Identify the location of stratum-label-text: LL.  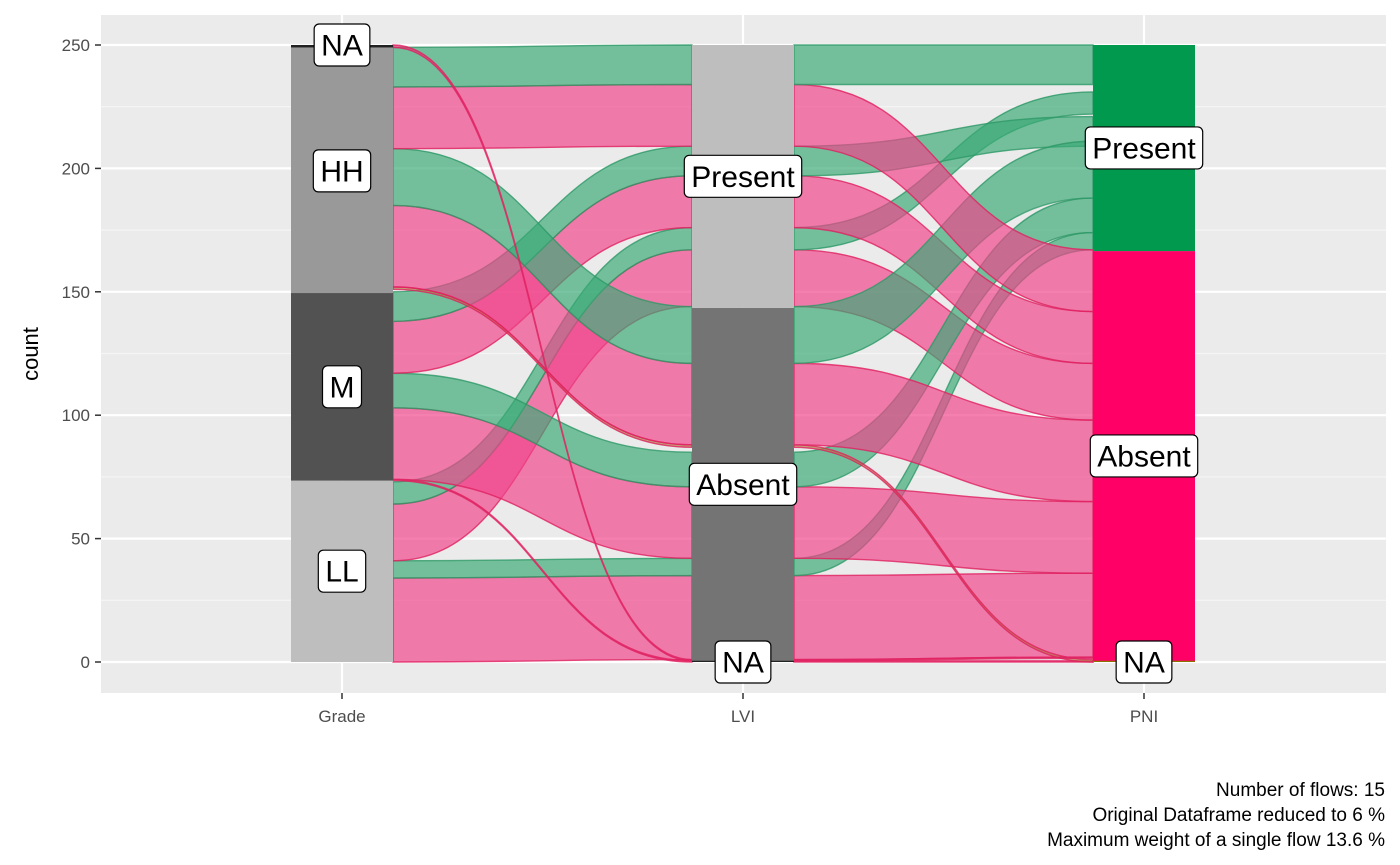
(341, 572).